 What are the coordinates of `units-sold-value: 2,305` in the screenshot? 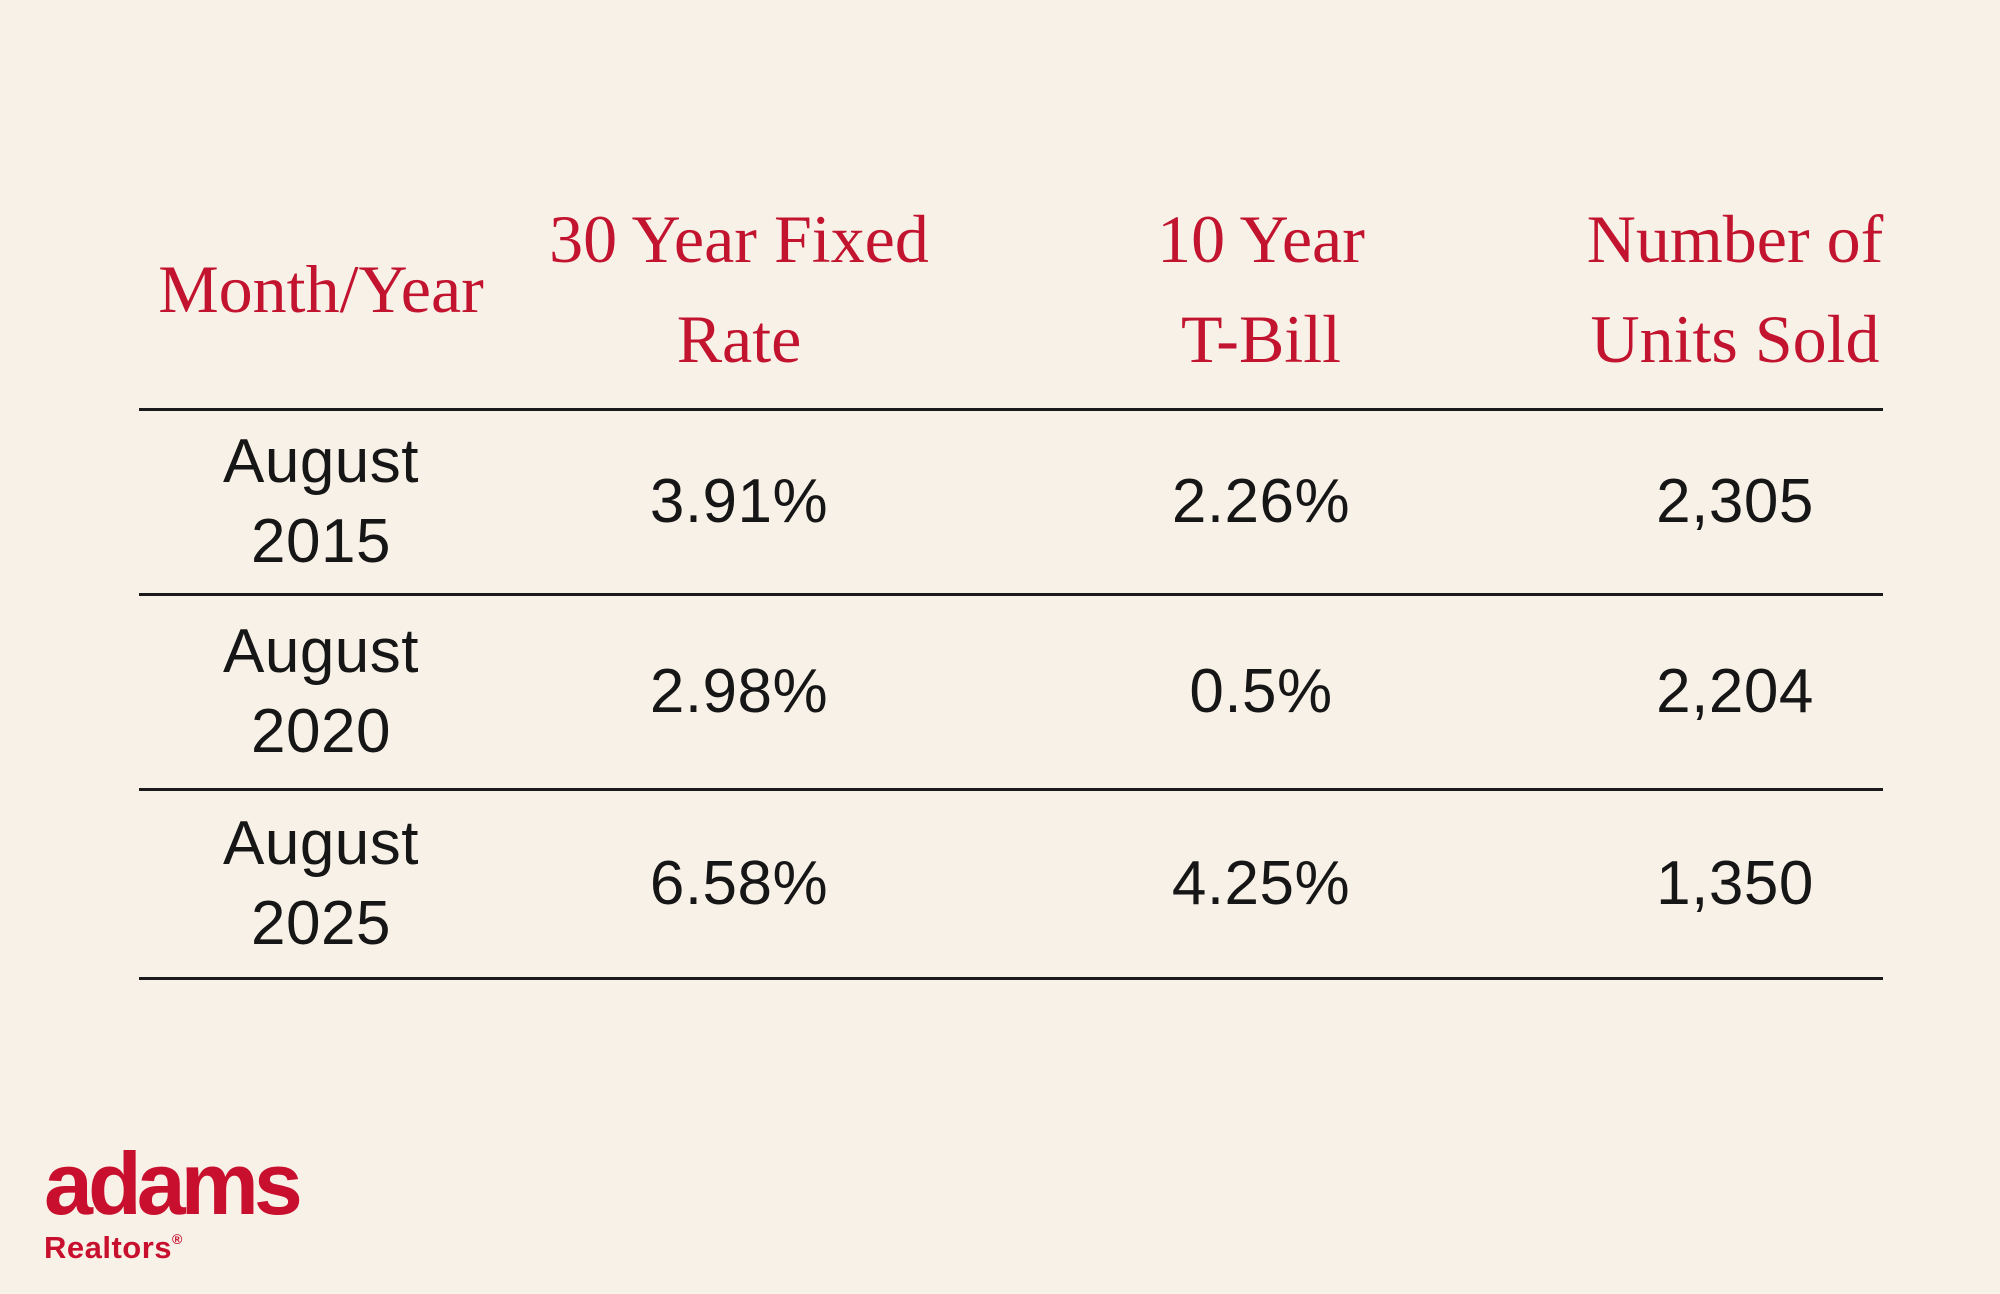 It's located at (1735, 501).